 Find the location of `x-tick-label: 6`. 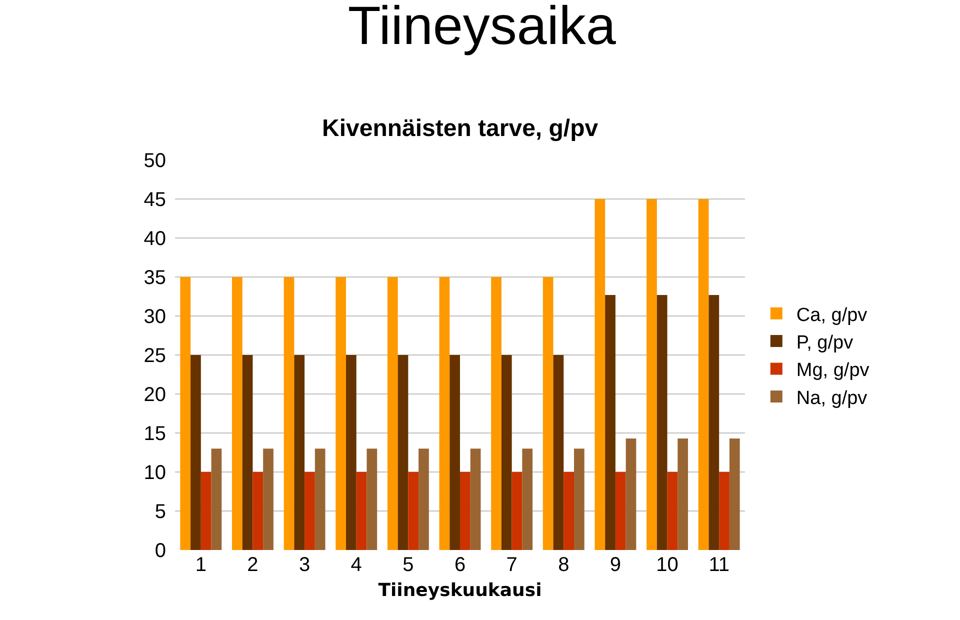

x-tick-label: 6 is located at coordinates (460, 565).